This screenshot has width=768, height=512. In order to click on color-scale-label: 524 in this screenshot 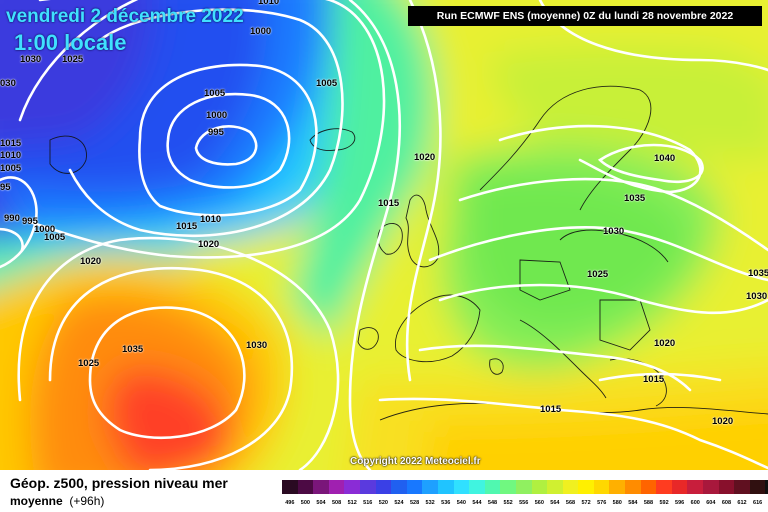, I will do `click(399, 503)`.